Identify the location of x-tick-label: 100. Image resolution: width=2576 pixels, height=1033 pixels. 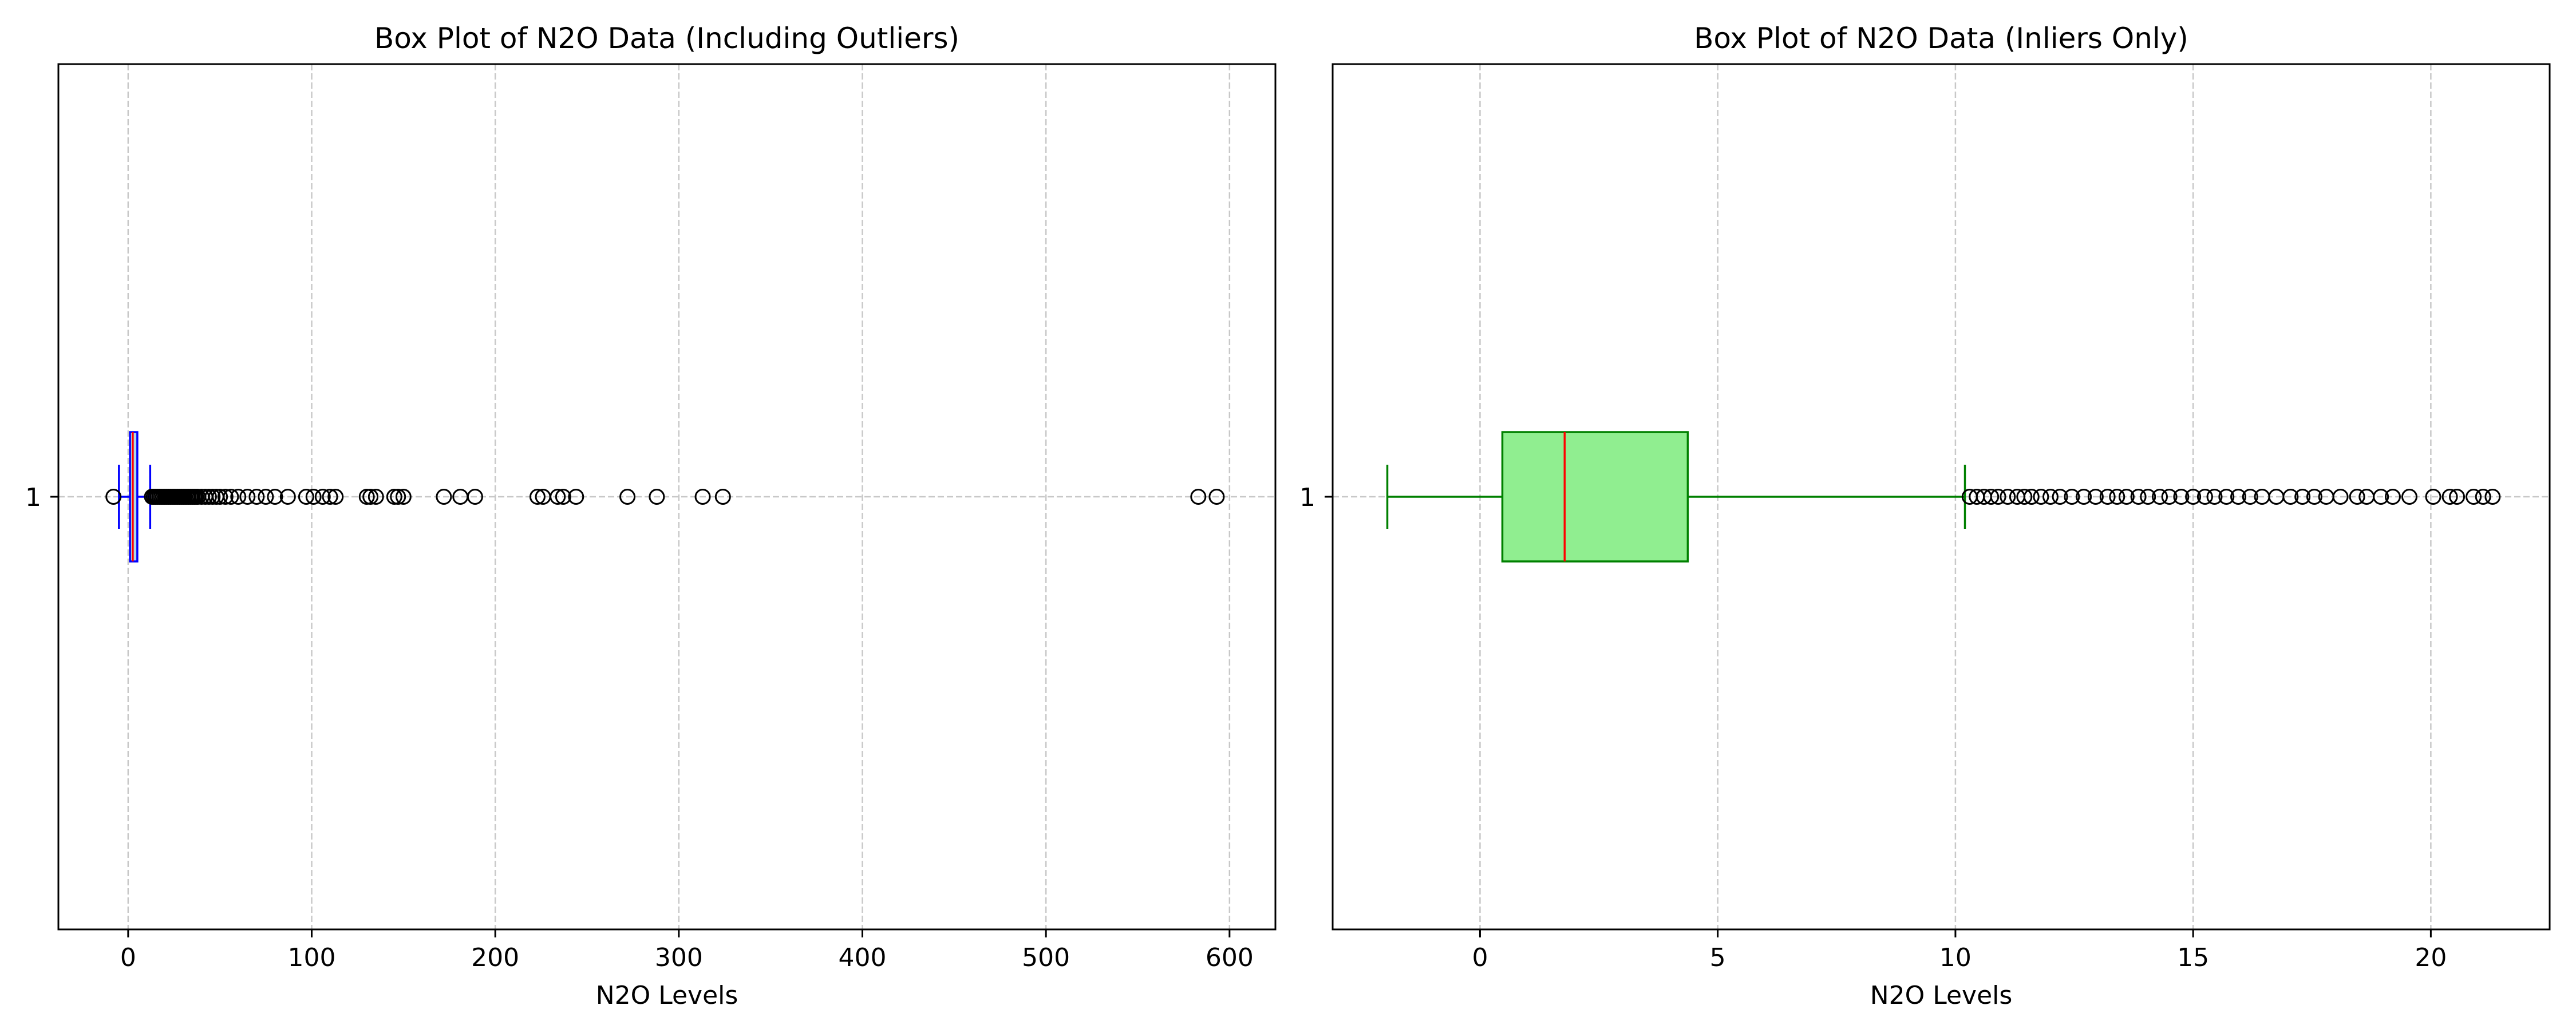
(312, 958).